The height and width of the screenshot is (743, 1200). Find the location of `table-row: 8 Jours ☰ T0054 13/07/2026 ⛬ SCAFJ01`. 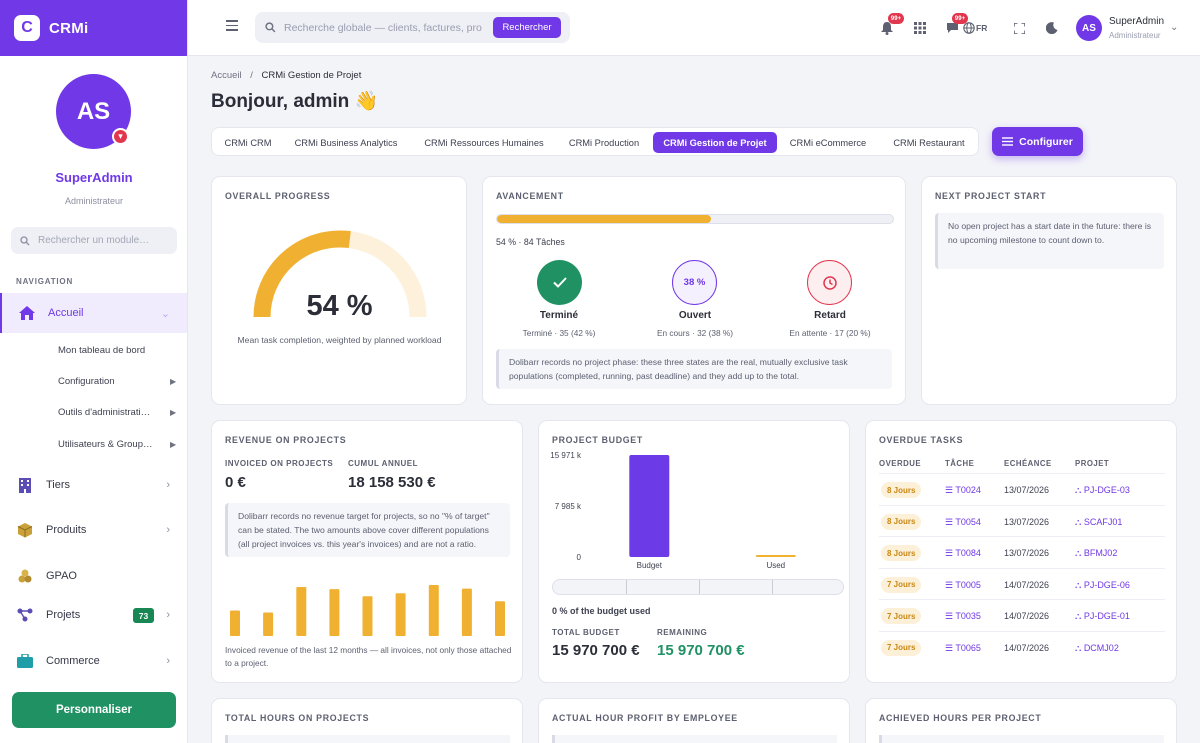

table-row: 8 Jours ☰ T0054 13/07/2026 ⛬ SCAFJ01 is located at coordinates (1022, 520).